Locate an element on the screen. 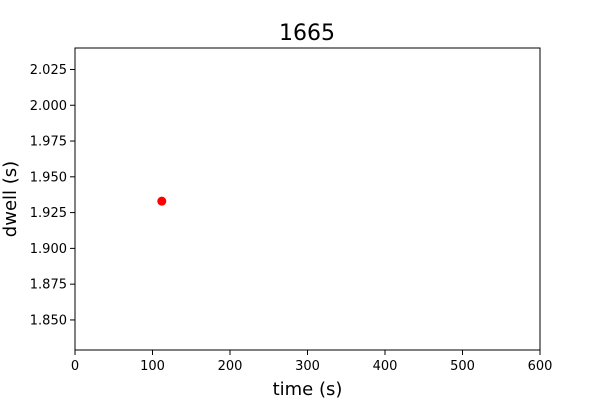  y-tick-label: 1.950 is located at coordinates (48, 177).